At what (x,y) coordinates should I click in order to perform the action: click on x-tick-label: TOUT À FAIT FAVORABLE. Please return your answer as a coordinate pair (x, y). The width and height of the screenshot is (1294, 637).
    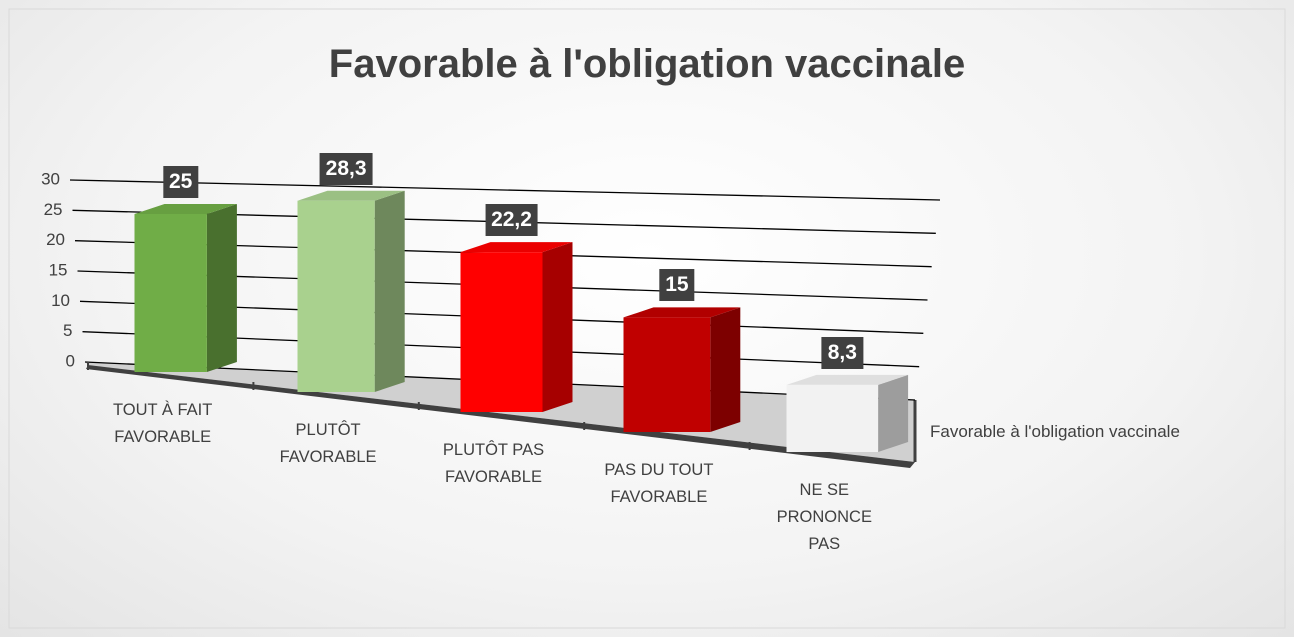
    Looking at the image, I should click on (163, 423).